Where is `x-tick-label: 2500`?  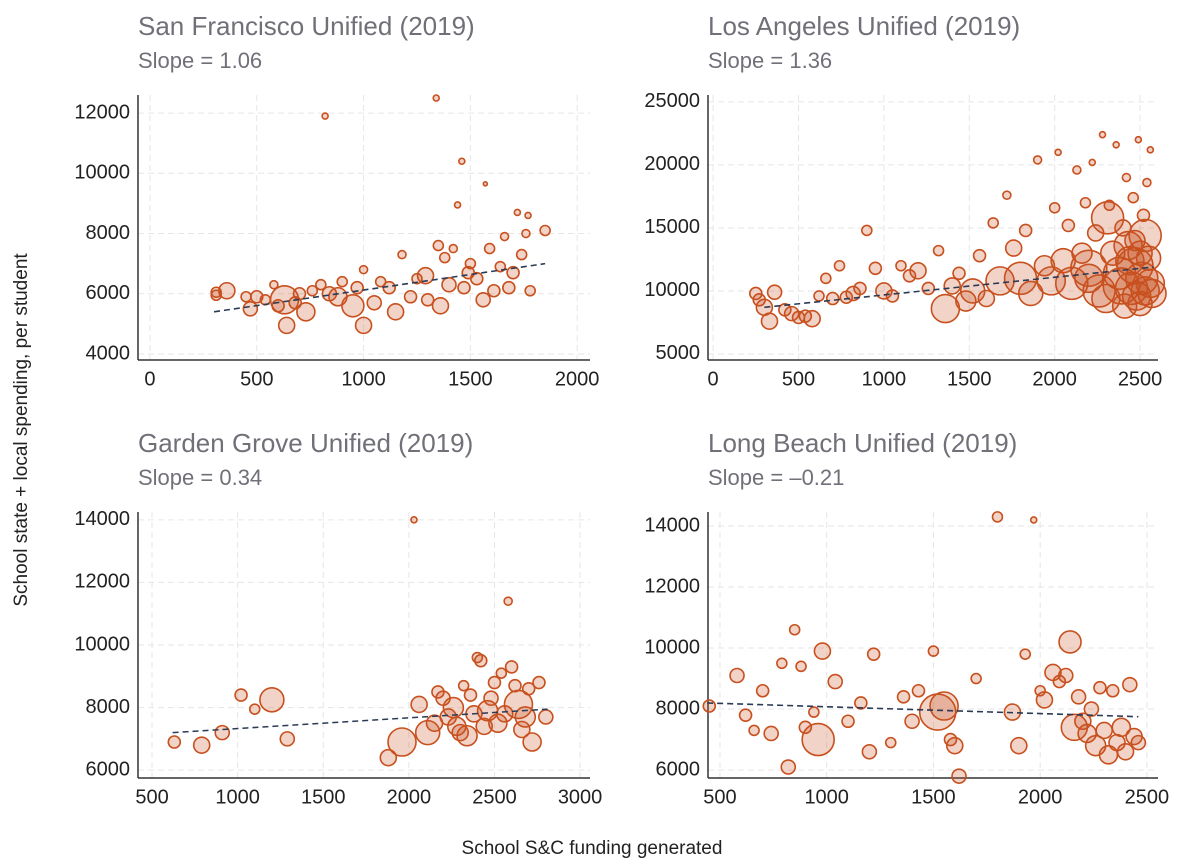
x-tick-label: 2500 is located at coordinates (1147, 797).